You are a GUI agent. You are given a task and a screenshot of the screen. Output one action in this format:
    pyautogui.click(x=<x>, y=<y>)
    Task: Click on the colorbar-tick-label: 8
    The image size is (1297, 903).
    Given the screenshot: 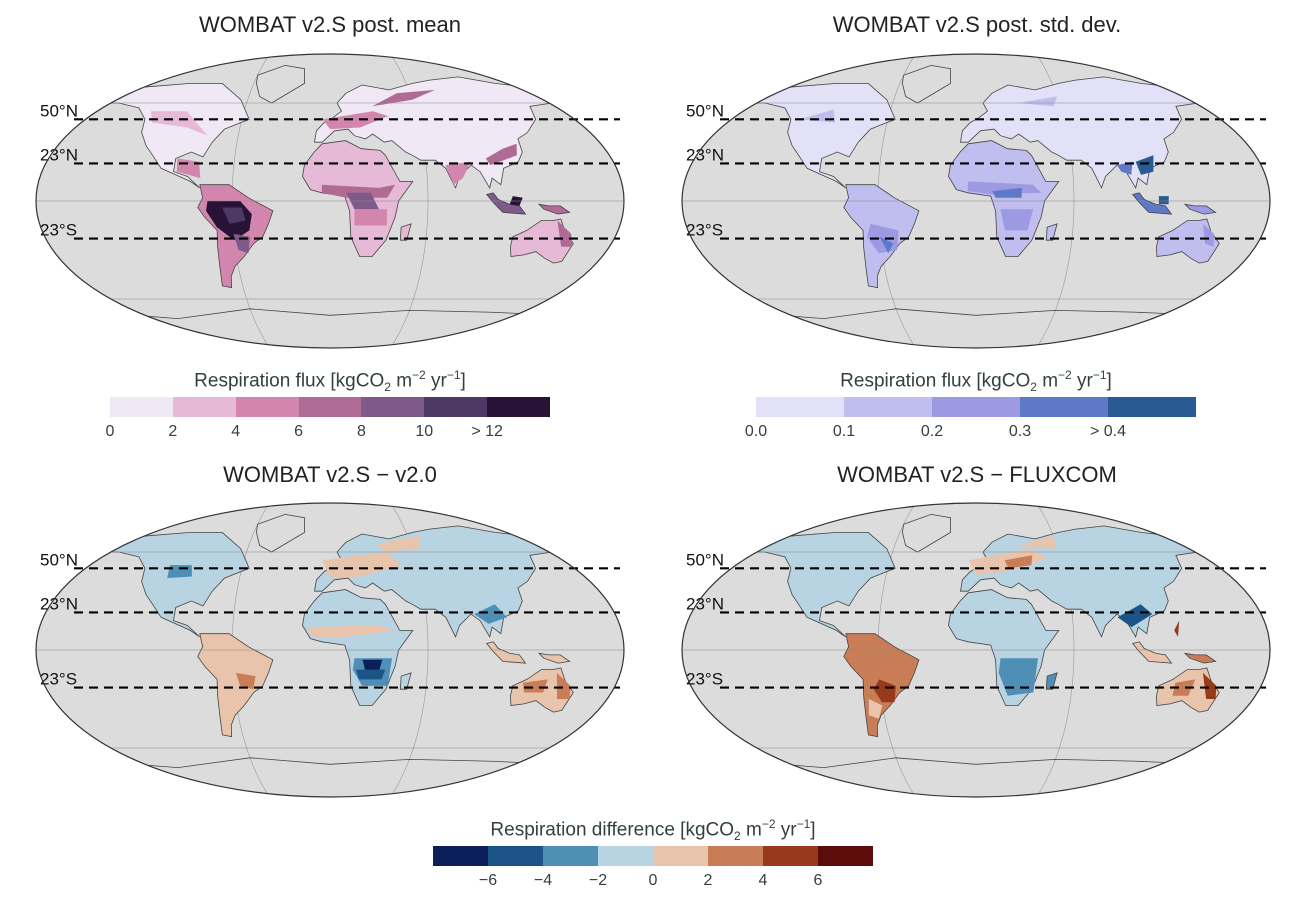 What is the action you would take?
    pyautogui.click(x=361, y=431)
    